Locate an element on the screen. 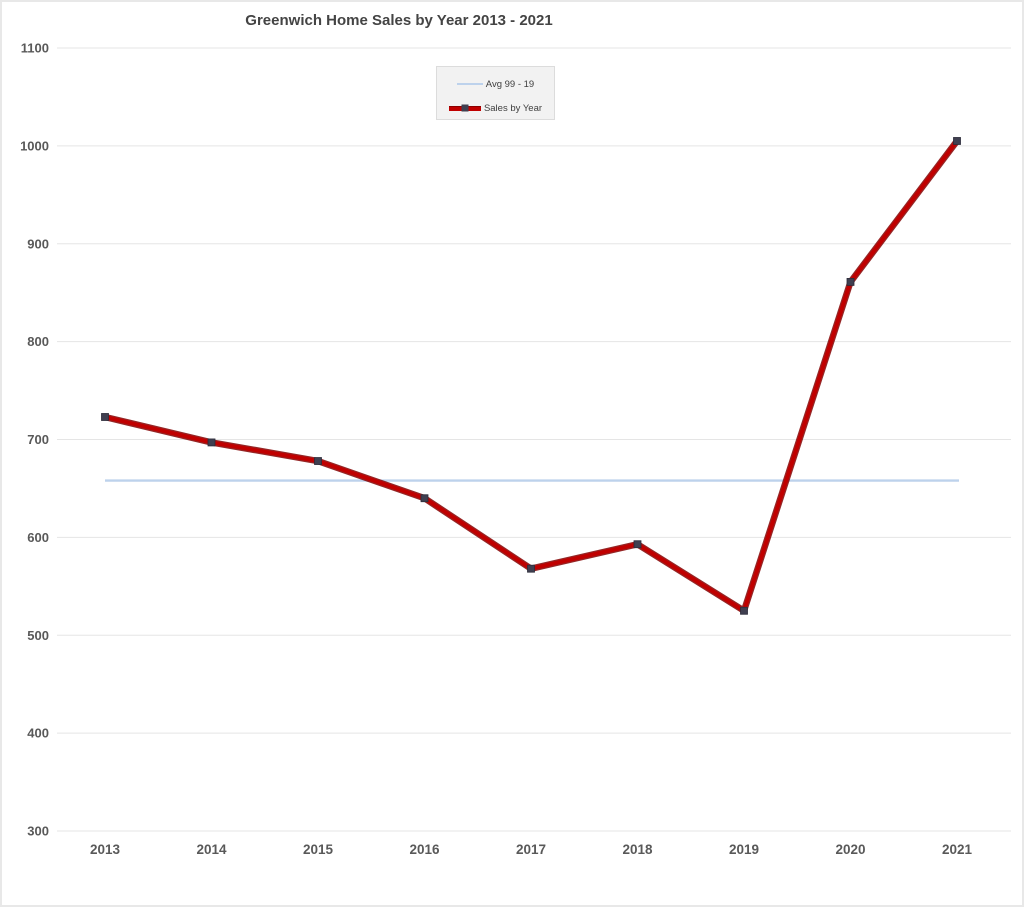 This screenshot has height=907, width=1024. y-tick-label: 700 is located at coordinates (38, 439).